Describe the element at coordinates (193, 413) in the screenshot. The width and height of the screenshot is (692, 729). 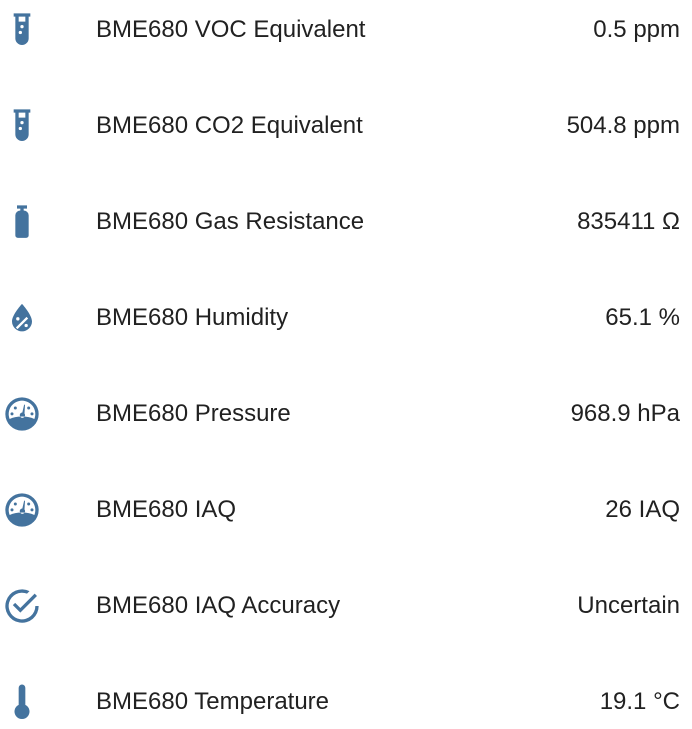
I see `entity-name: BME680 Pressure` at that location.